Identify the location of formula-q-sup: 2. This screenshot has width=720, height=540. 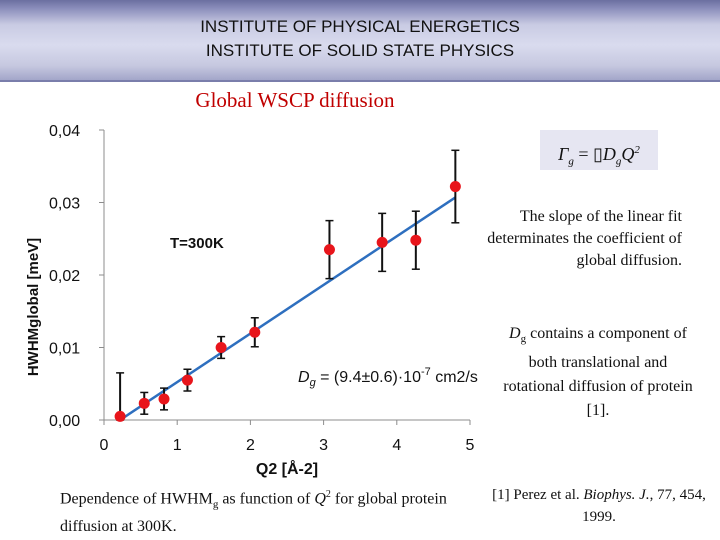
(637, 150).